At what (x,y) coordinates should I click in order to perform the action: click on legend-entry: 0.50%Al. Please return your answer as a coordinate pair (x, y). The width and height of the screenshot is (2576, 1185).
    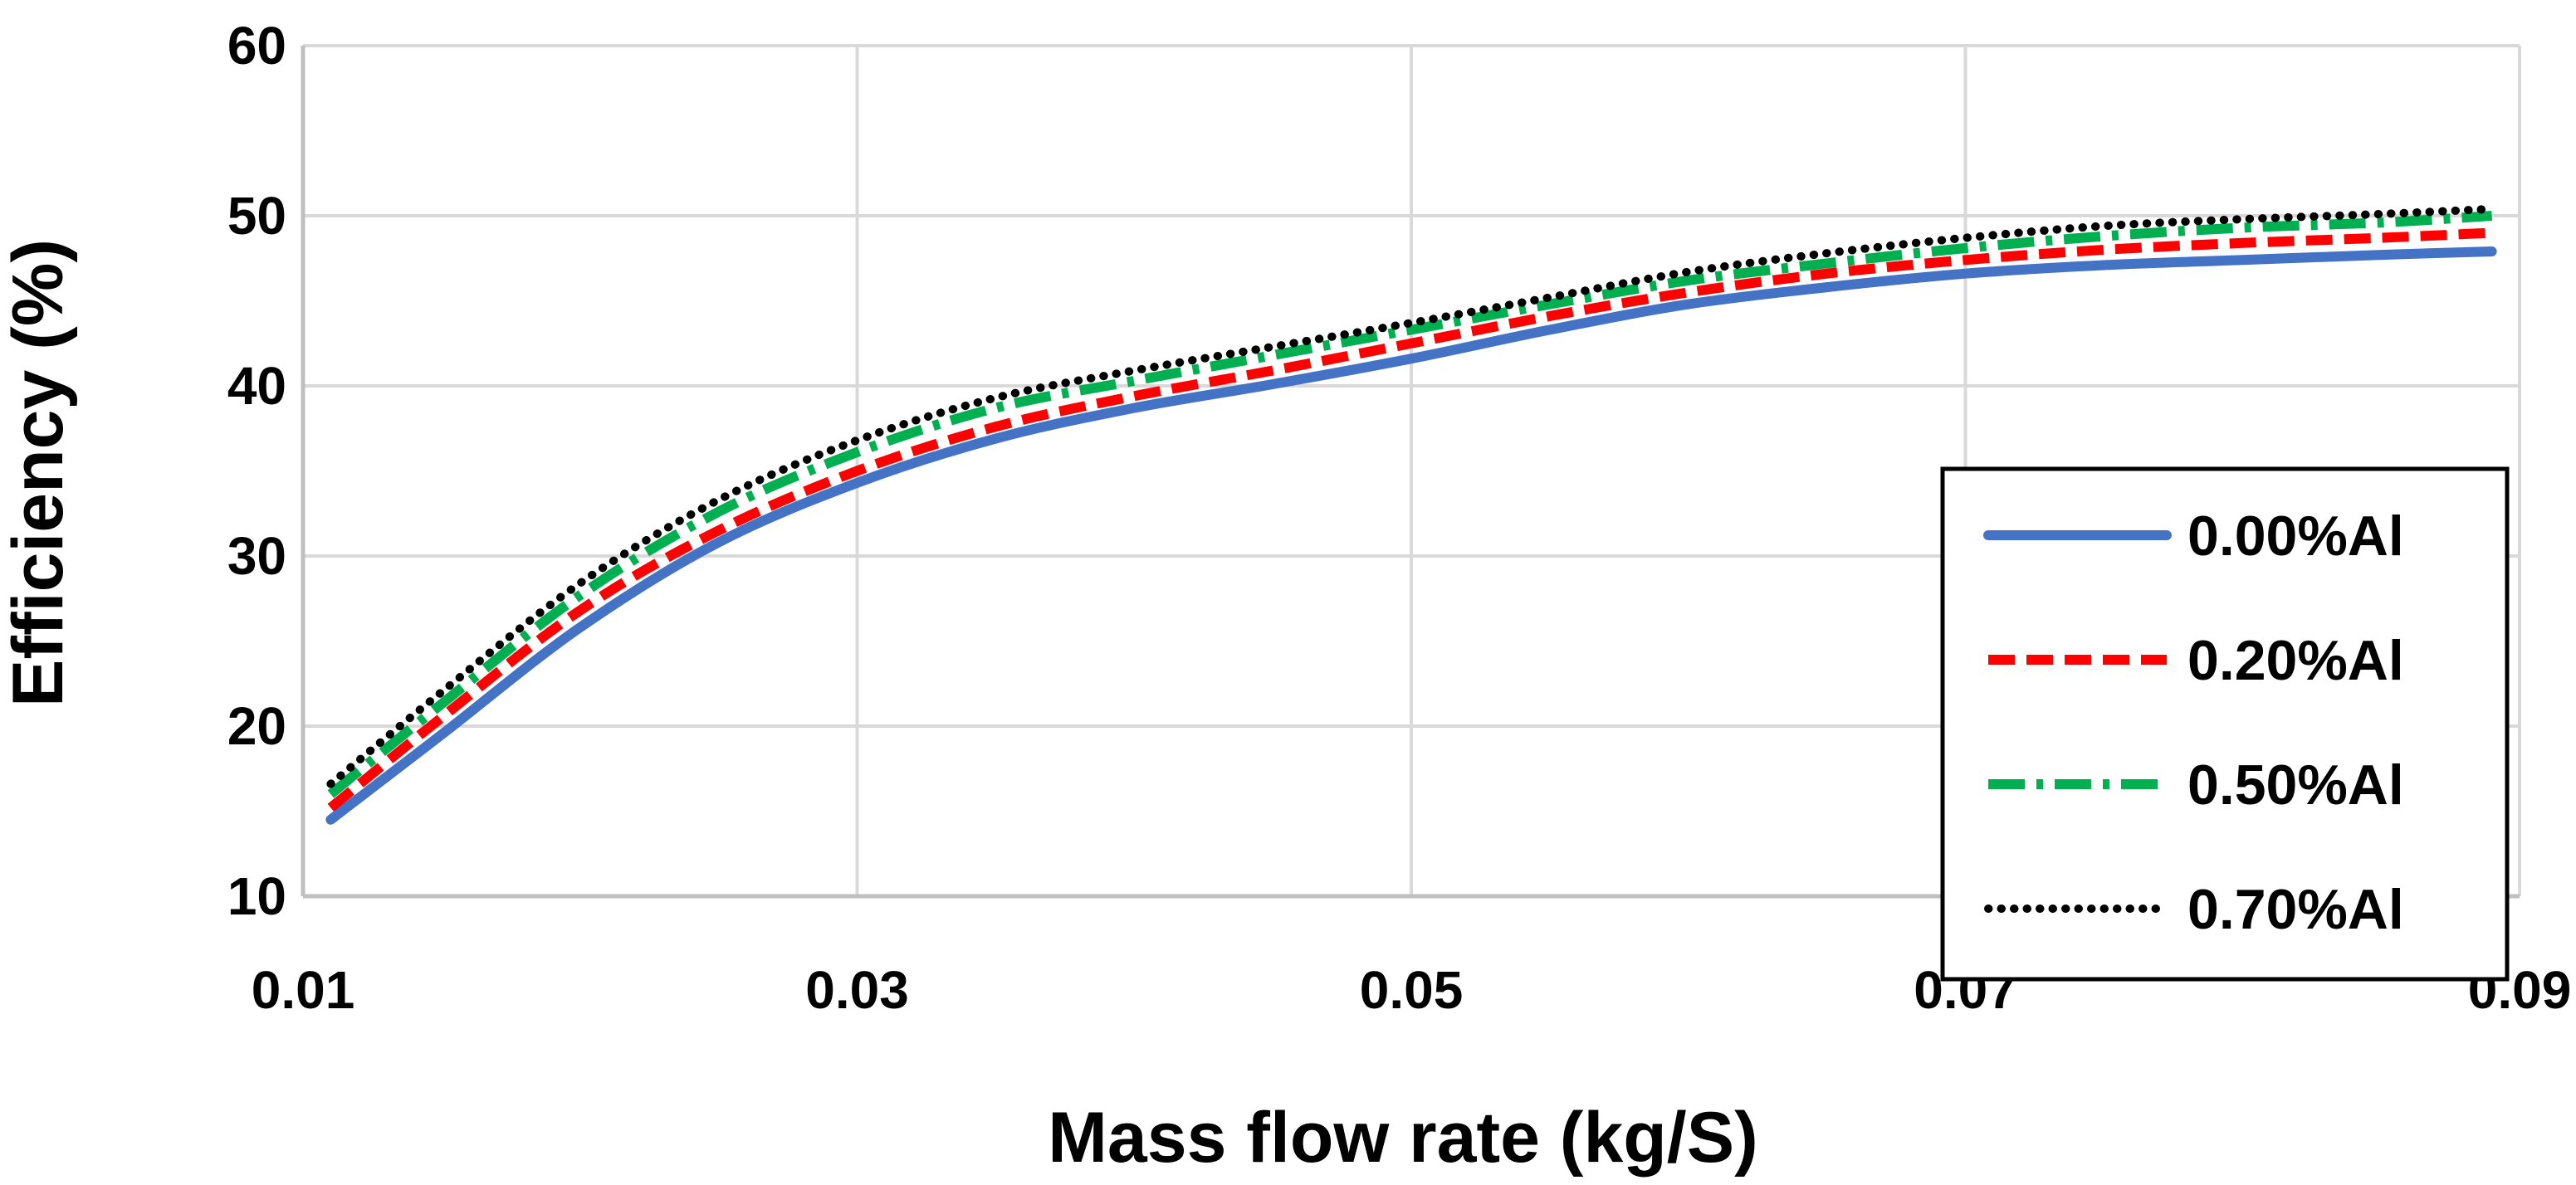
    Looking at the image, I should click on (2196, 785).